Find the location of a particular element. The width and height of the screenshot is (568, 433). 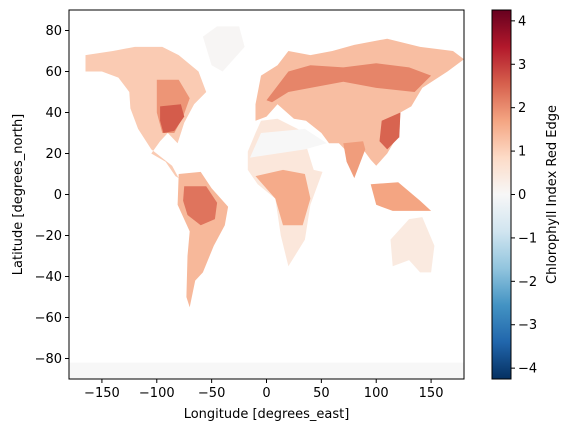

x-tick-label: −150 is located at coordinates (102, 393).